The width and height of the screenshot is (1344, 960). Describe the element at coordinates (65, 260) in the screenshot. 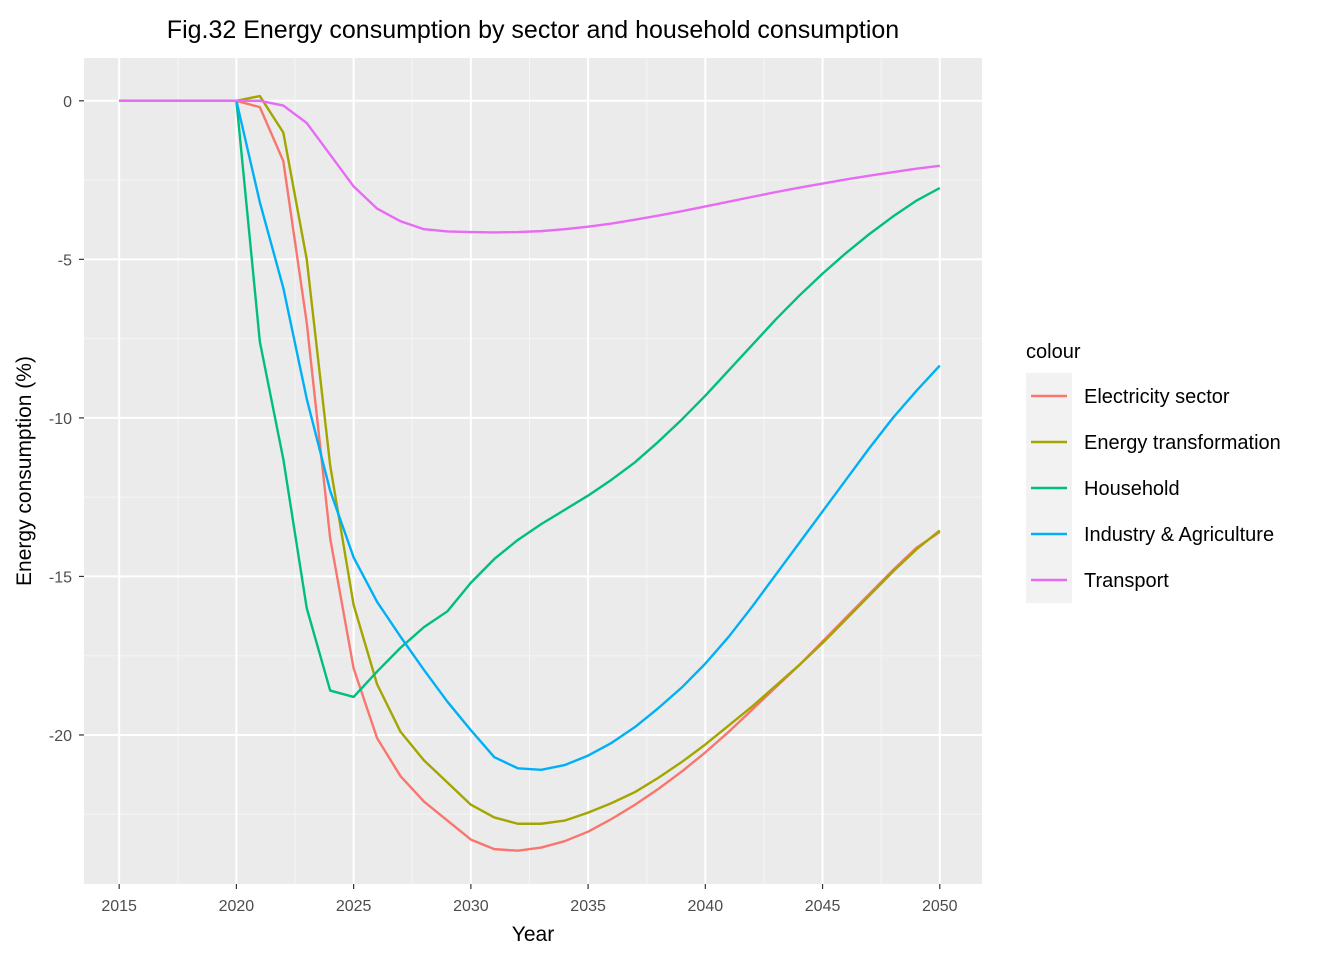

I see `y-tick-label: -5` at that location.